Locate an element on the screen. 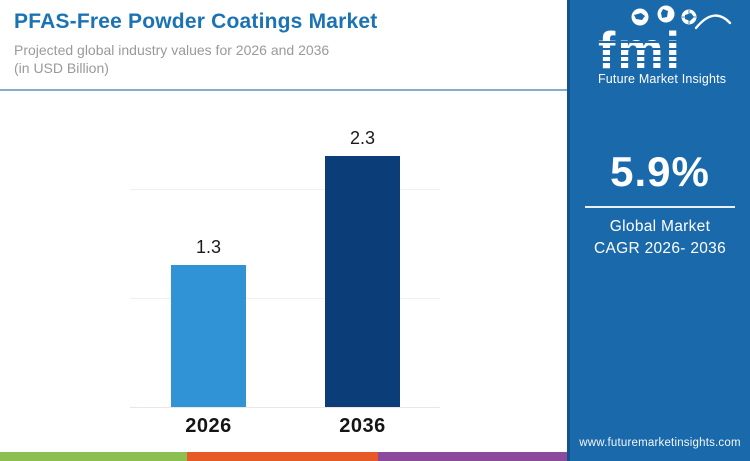 Image resolution: width=750 pixels, height=461 pixels. footer-color-strip is located at coordinates (283, 456).